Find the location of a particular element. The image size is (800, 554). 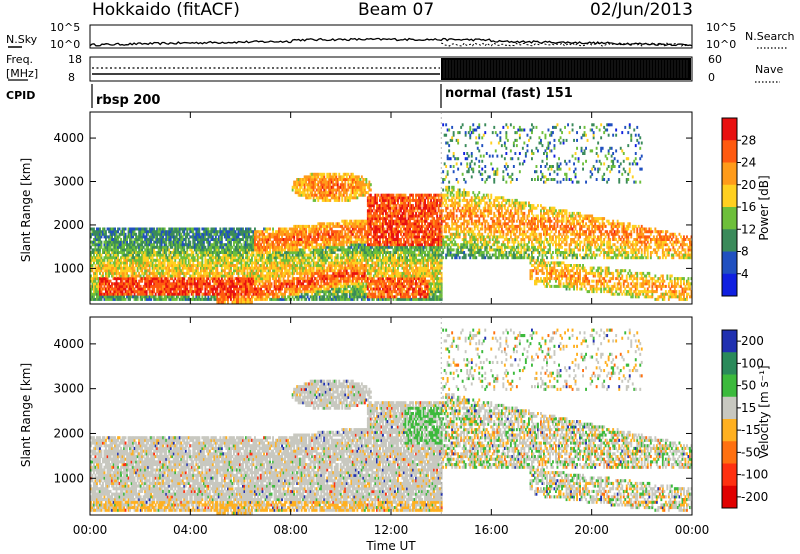

nave-block is located at coordinates (566, 69).